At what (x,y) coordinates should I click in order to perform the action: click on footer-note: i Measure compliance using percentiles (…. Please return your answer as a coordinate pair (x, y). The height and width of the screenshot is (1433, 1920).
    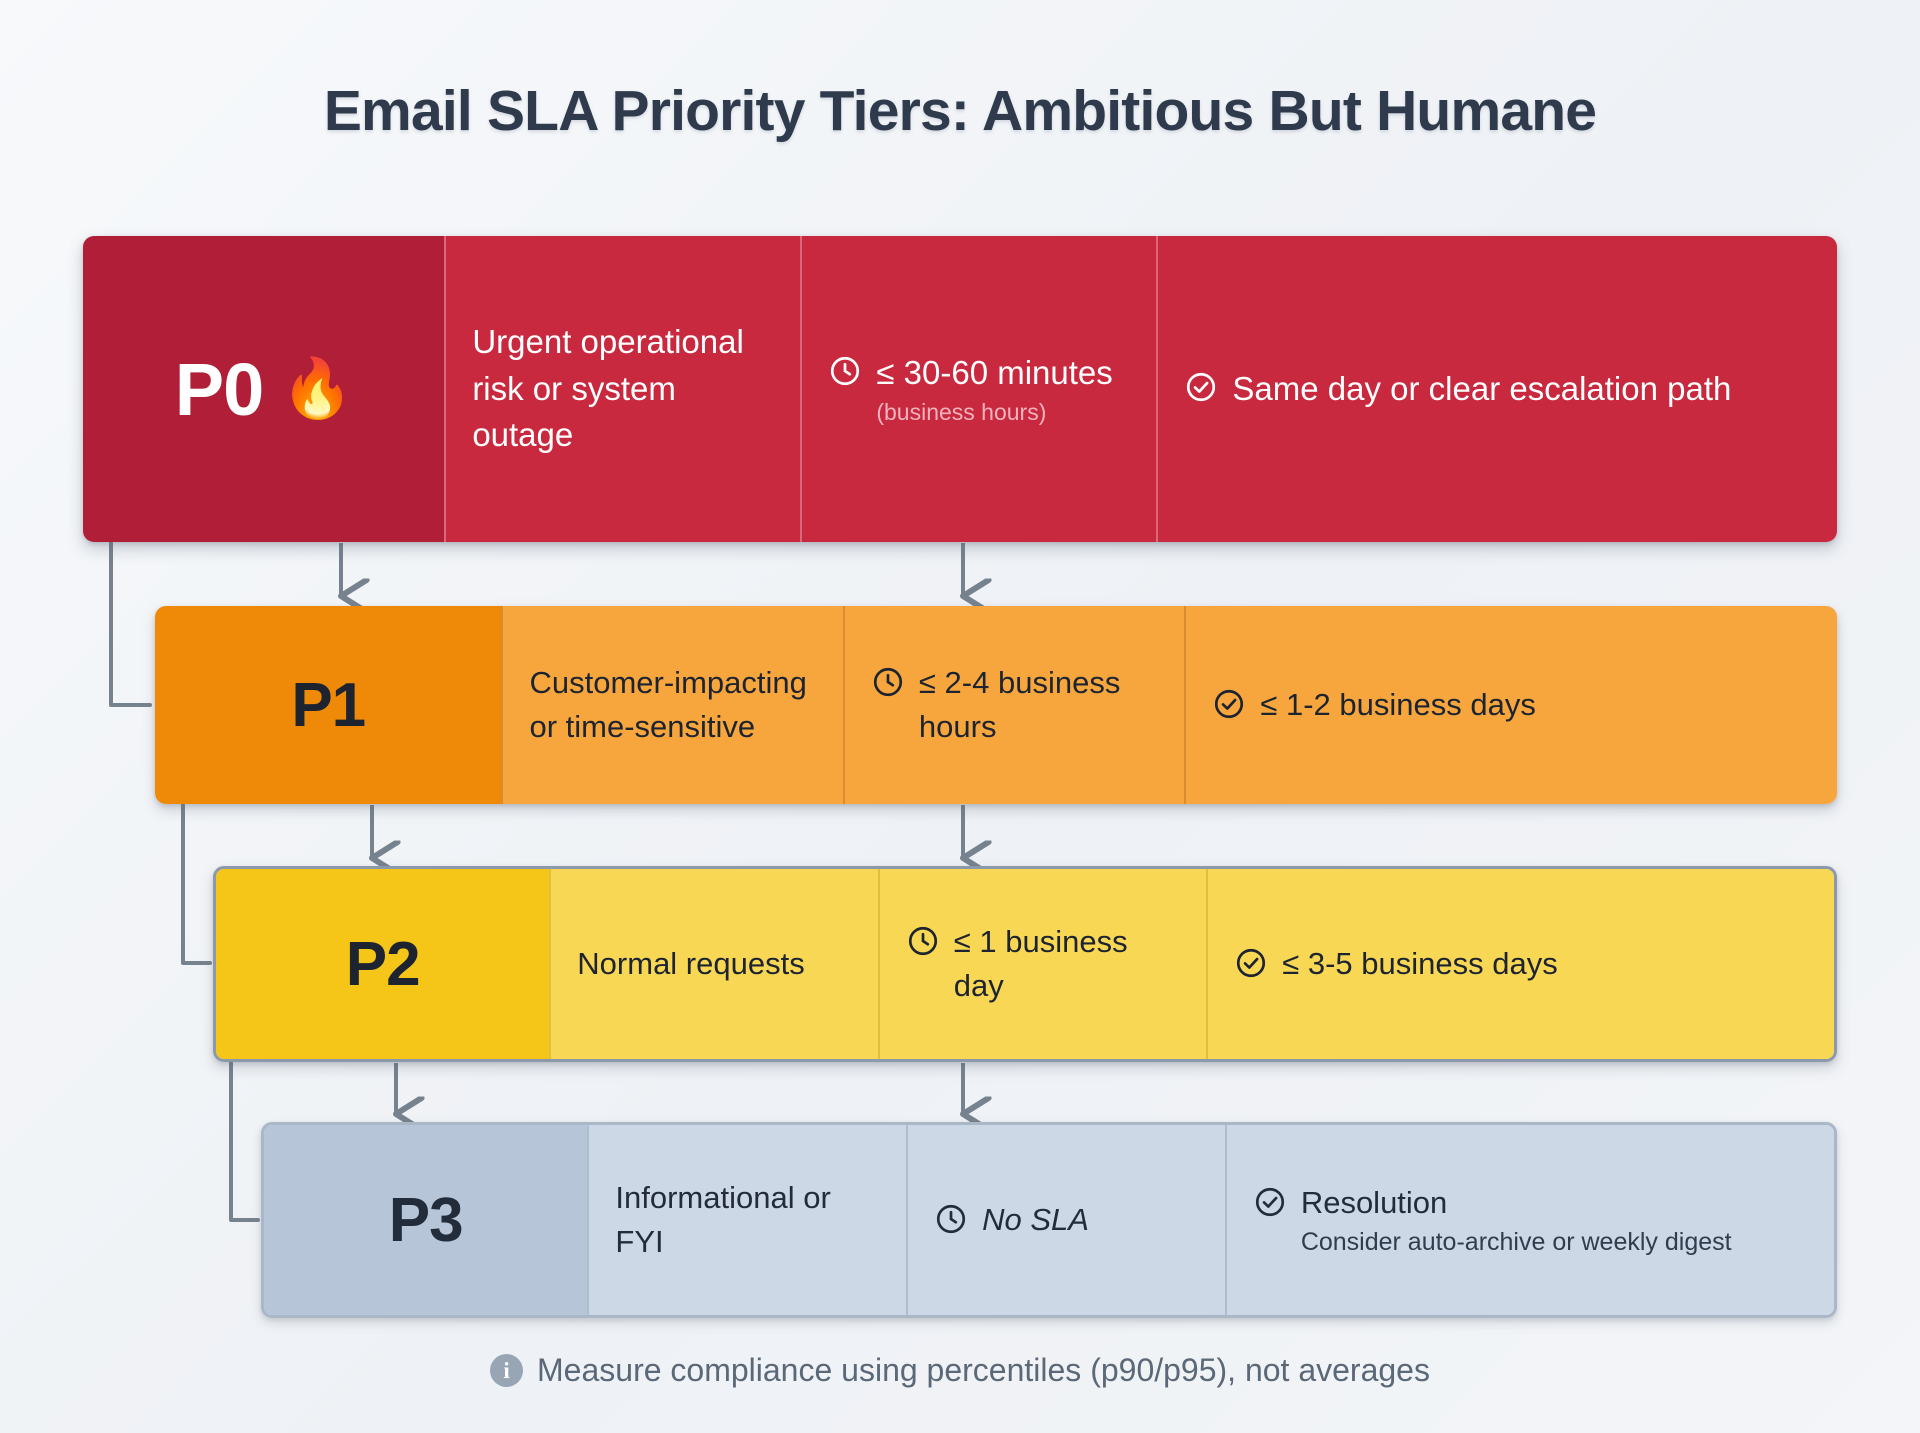
    Looking at the image, I should click on (960, 1370).